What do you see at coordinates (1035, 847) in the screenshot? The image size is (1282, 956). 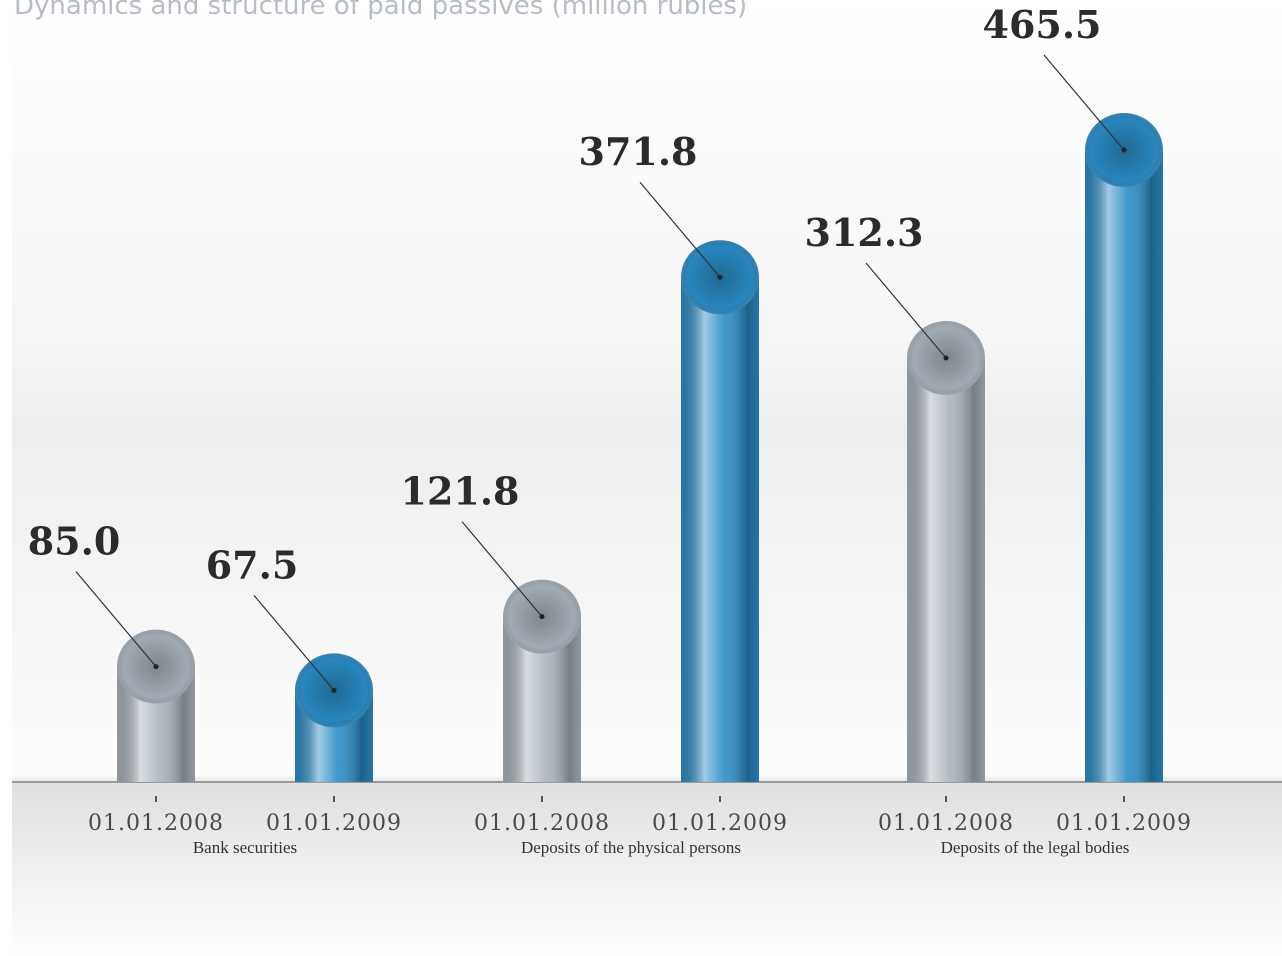 I see `group-label: Deposits of the legal bodies` at bounding box center [1035, 847].